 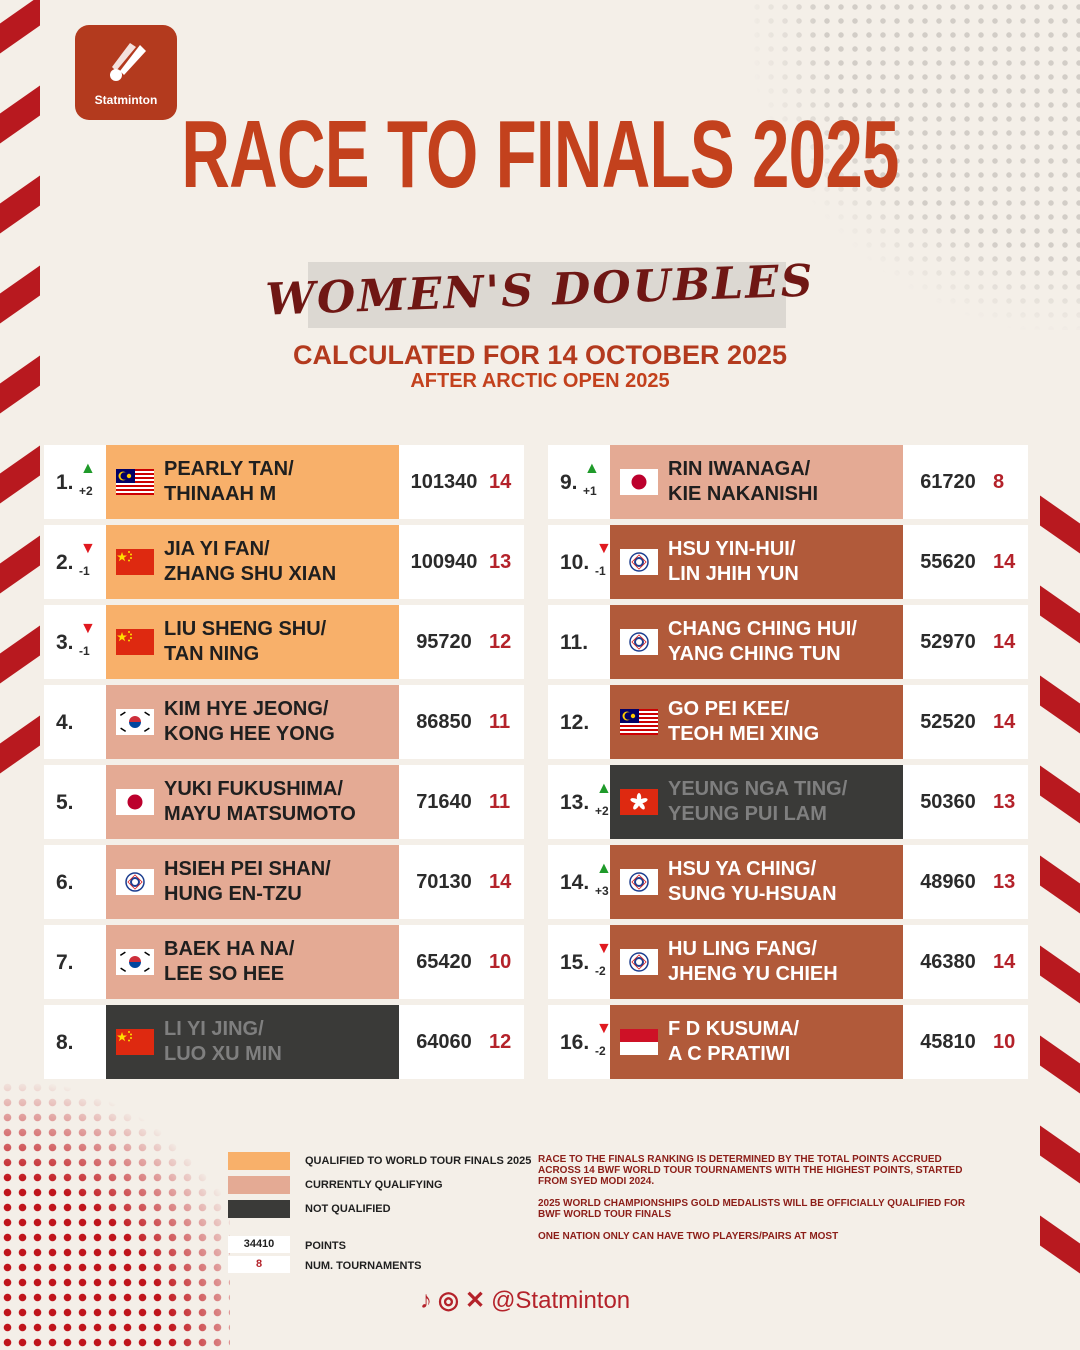 I want to click on rank-number: 11., so click(x=574, y=642).